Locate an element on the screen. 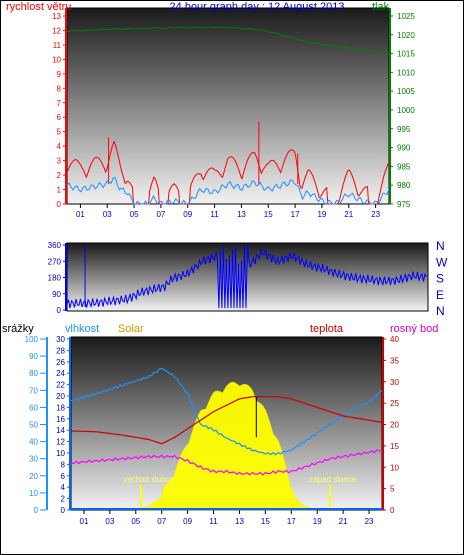  solar-axis-label: Solar is located at coordinates (131, 329).